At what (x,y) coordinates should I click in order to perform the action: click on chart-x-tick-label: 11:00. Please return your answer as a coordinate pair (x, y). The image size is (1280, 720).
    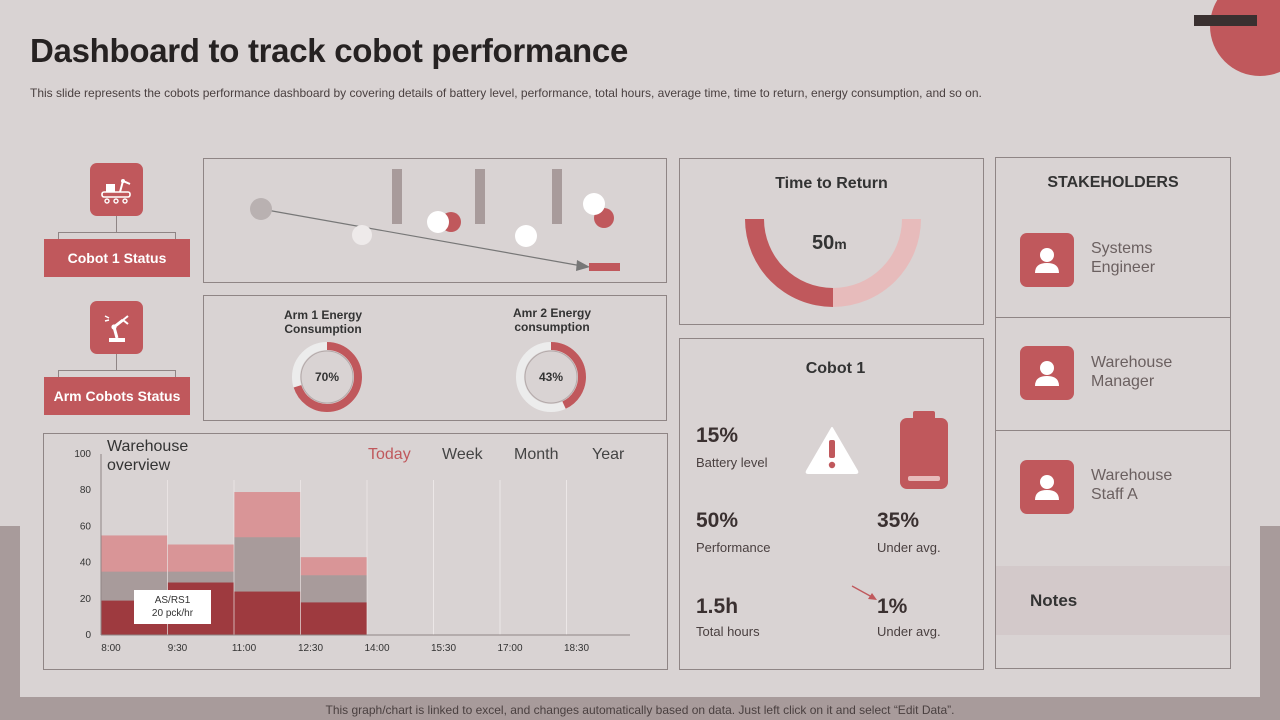
    Looking at the image, I should click on (244, 648).